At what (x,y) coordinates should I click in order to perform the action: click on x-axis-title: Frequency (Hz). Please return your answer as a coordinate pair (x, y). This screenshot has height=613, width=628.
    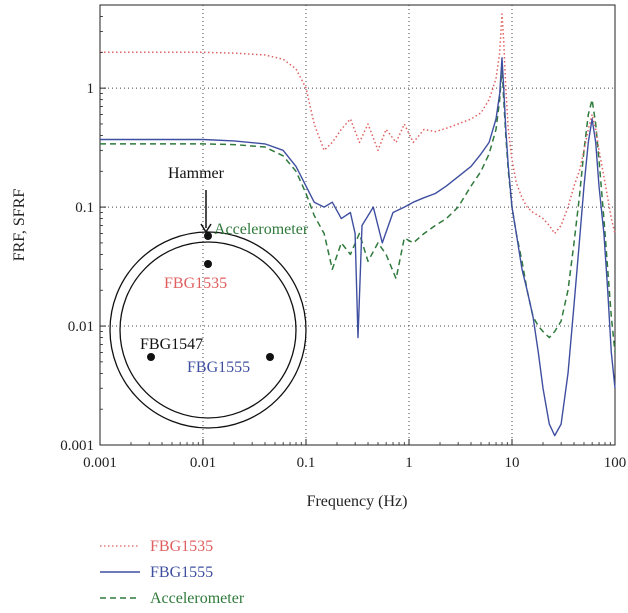
    Looking at the image, I should click on (357, 501).